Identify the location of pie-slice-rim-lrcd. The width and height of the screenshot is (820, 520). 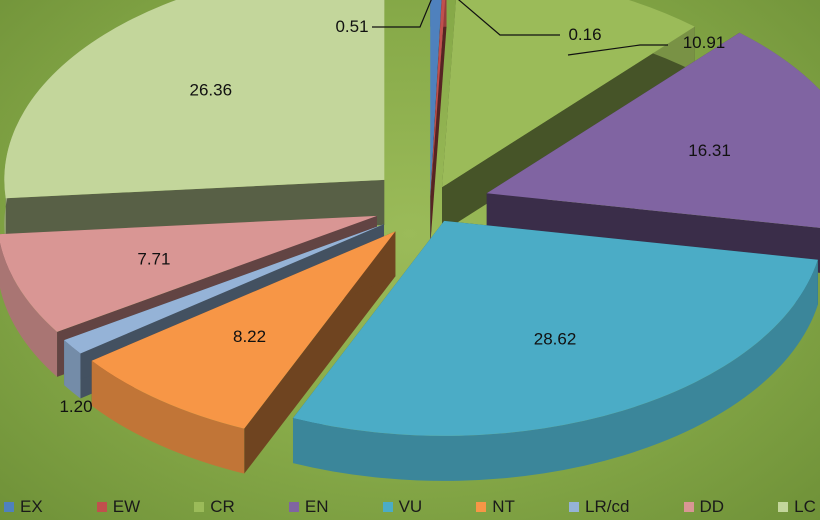
(72, 369).